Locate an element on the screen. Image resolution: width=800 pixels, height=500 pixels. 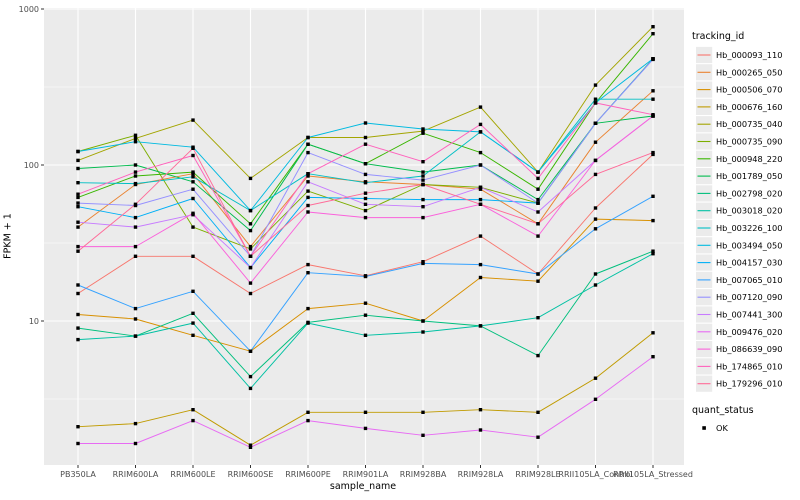
legend-item-label: Hb_007120_090 is located at coordinates (749, 297).